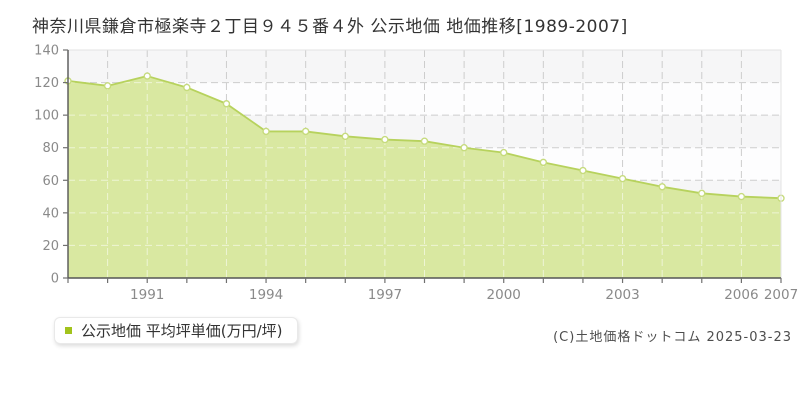 Image resolution: width=800 pixels, height=400 pixels. I want to click on copyright-credit: (C)土地価格ドットコム 2025-03-23, so click(672, 337).